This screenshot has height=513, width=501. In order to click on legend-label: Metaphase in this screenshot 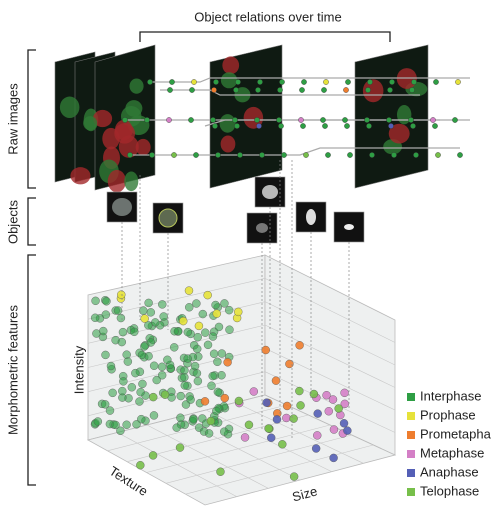, I will do `click(452, 452)`.